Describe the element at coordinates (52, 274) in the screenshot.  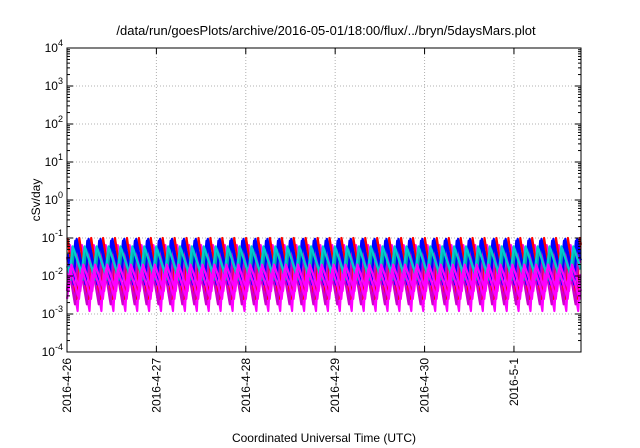
I see `y-tick-label: 10⁻²` at that location.